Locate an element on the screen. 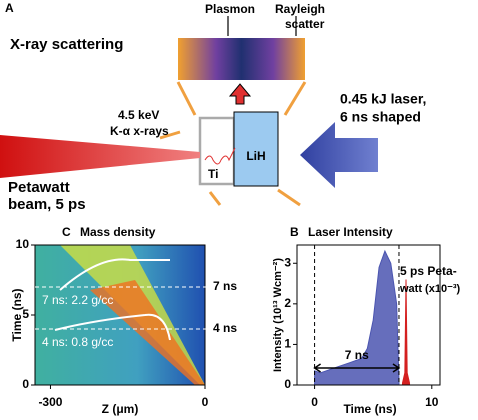 This screenshot has width=478, height=420. profile is located at coordinates (112, 299).